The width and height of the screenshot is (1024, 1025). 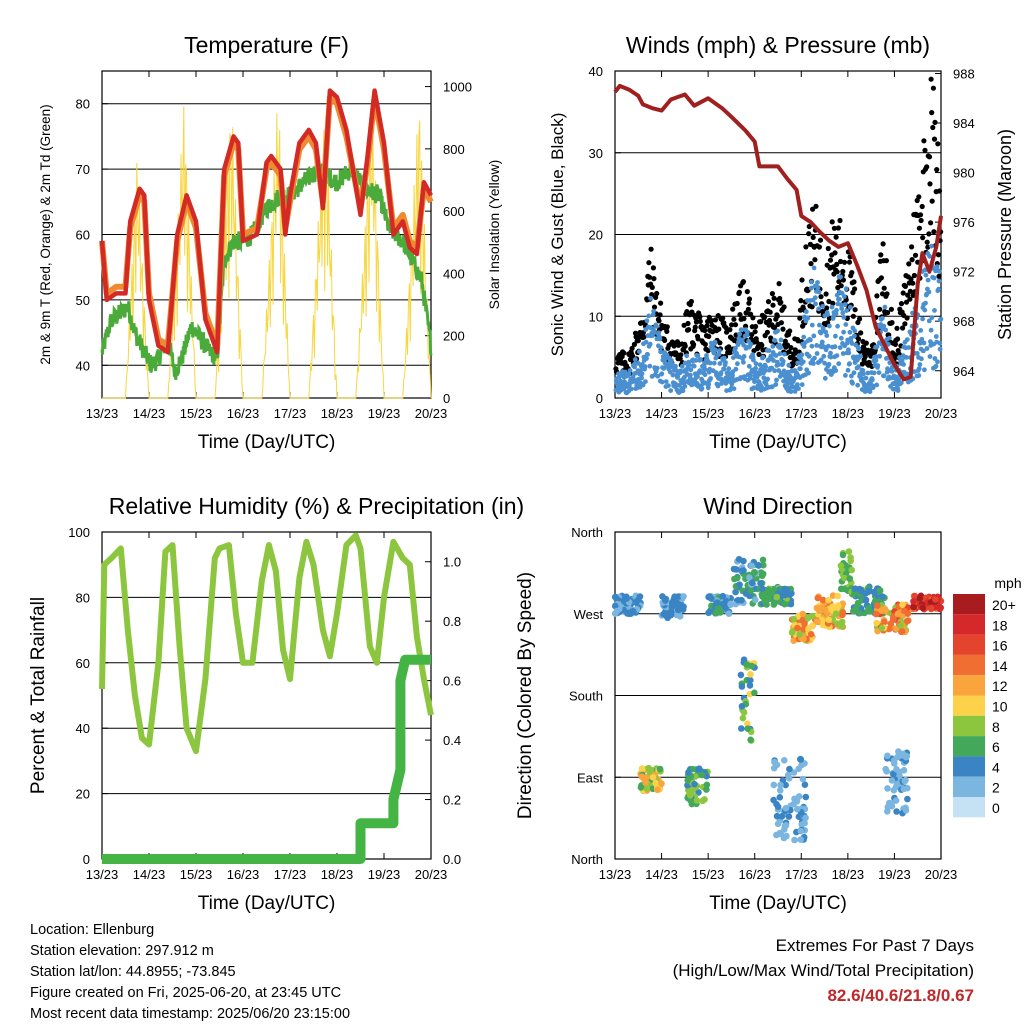 I want to click on x-tick-label: 20/23, so click(x=431, y=874).